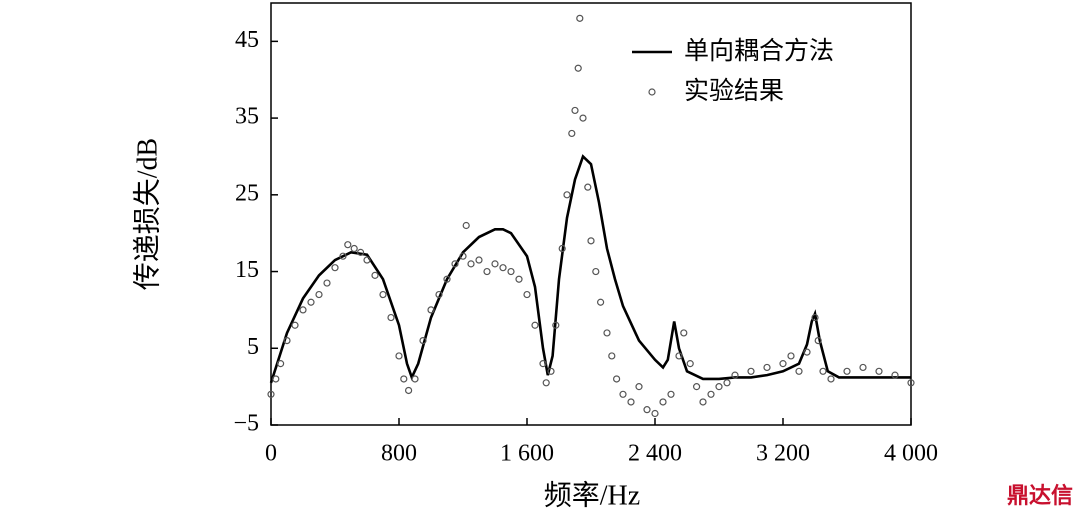 The width and height of the screenshot is (1090, 523). What do you see at coordinates (253, 347) in the screenshot?
I see `y-tick-label: 5` at bounding box center [253, 347].